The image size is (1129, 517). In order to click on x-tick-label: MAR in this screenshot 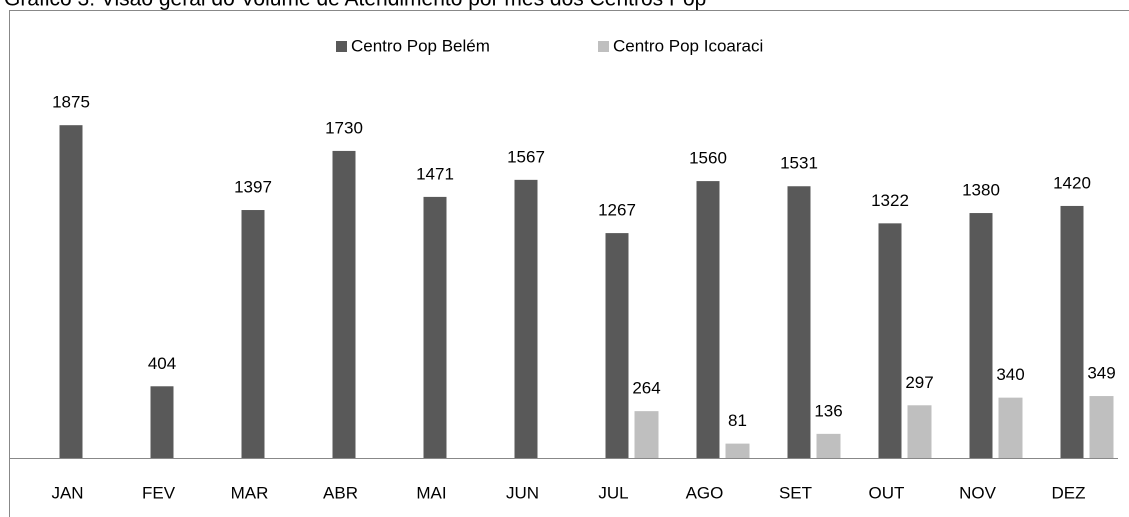, I will do `click(250, 492)`.